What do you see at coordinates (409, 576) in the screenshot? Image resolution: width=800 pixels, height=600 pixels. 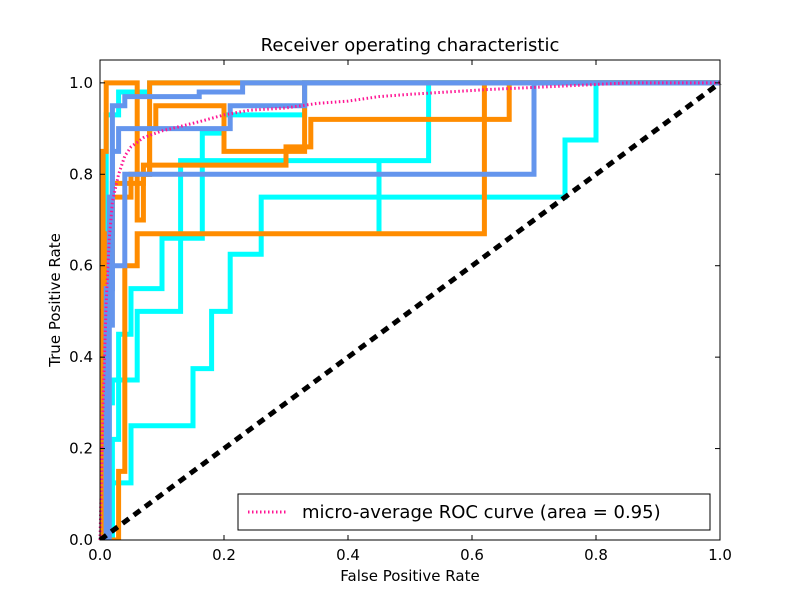 I see `x-axis-label: False Positive Rate` at bounding box center [409, 576].